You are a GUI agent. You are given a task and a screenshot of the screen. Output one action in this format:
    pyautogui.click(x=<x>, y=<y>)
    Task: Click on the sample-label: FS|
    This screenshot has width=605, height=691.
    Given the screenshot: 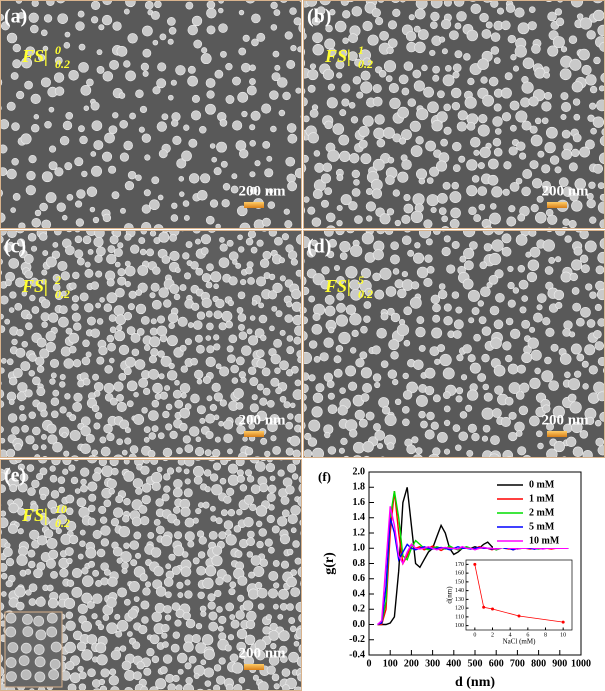 What is the action you would take?
    pyautogui.click(x=337, y=56)
    